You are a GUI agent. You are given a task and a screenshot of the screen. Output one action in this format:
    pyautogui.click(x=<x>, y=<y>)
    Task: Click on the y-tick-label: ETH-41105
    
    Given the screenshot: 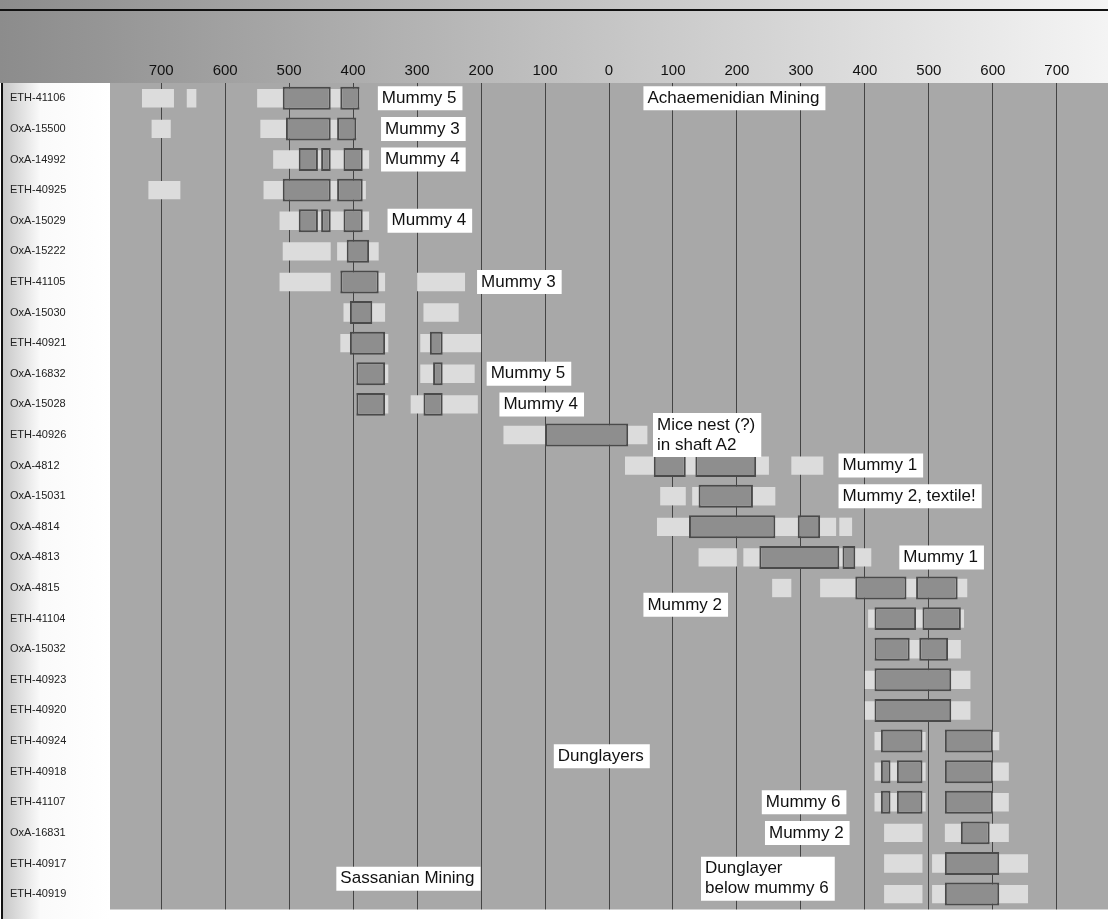 What is the action you would take?
    pyautogui.click(x=38, y=280)
    